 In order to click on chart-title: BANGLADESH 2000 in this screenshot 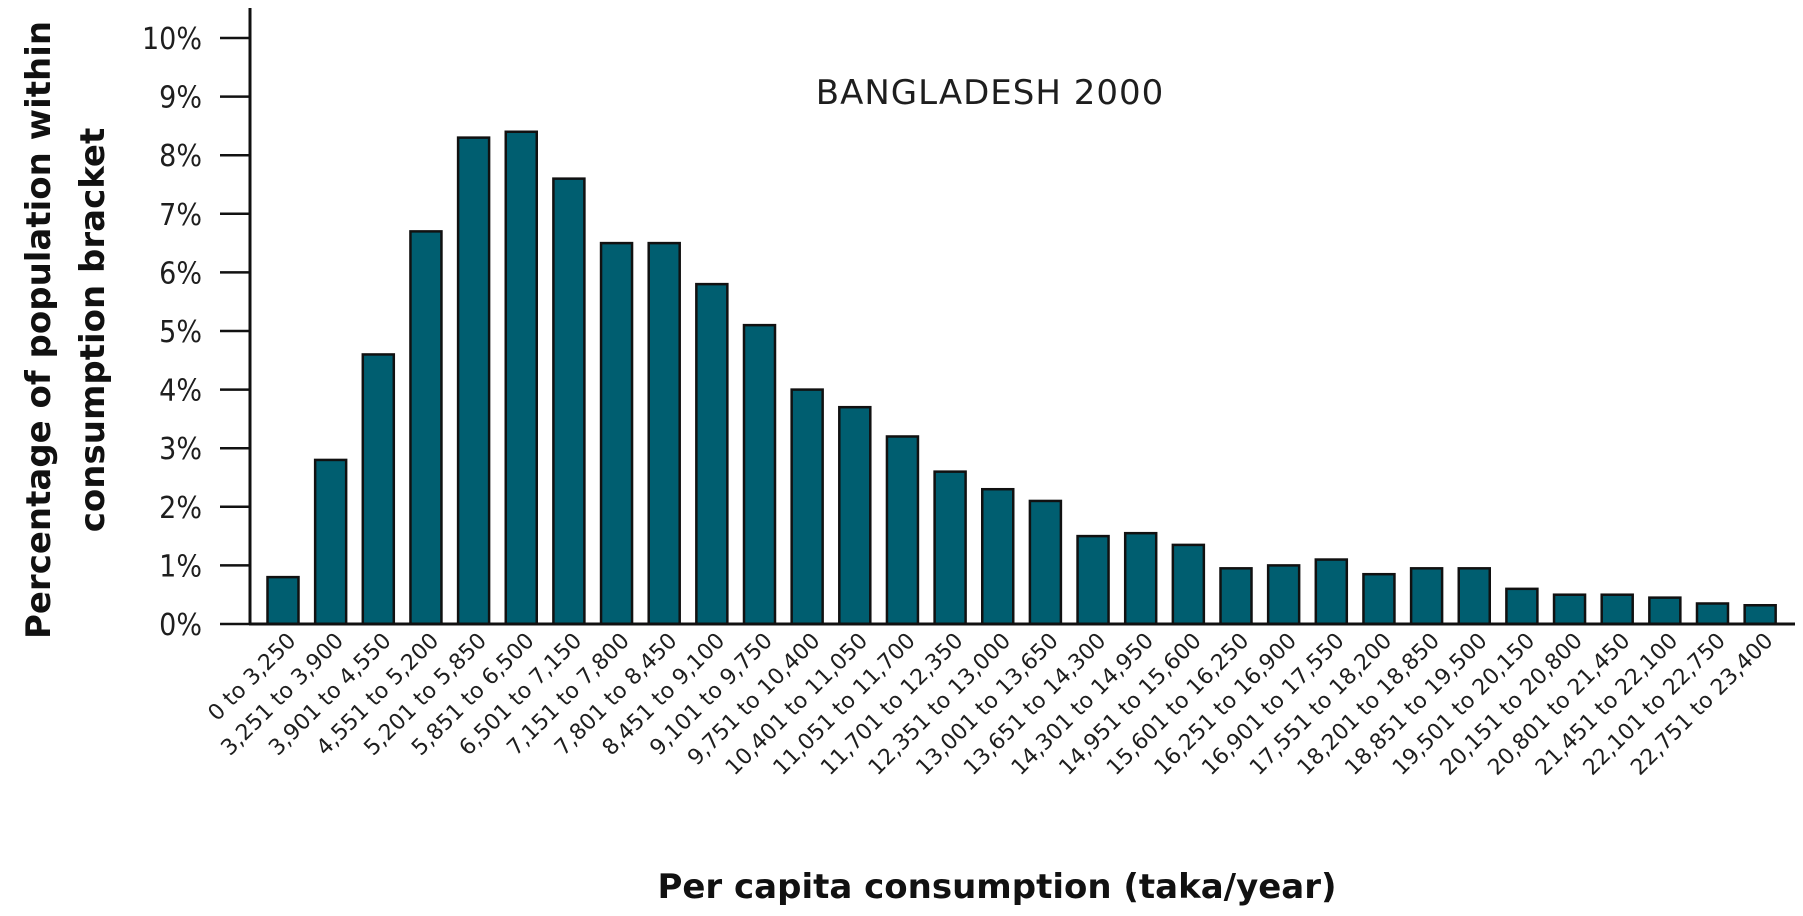, I will do `click(990, 93)`.